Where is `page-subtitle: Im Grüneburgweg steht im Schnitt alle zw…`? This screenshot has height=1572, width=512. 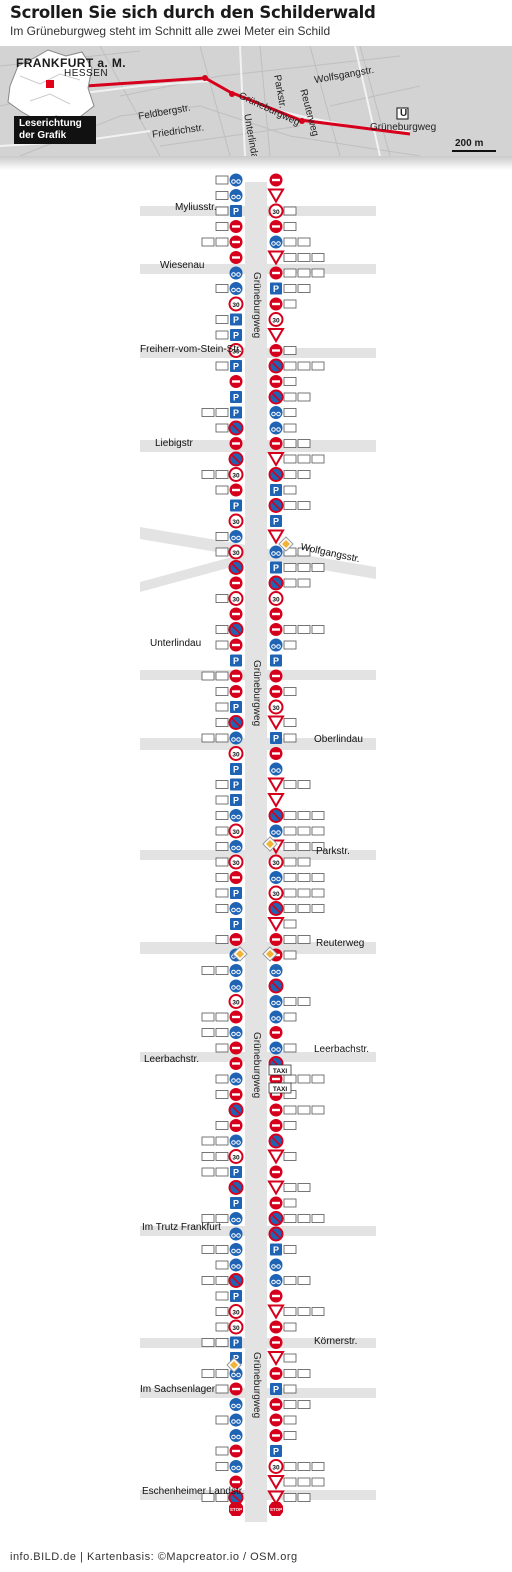 page-subtitle: Im Grüneburgweg steht im Schnitt alle zw… is located at coordinates (170, 31).